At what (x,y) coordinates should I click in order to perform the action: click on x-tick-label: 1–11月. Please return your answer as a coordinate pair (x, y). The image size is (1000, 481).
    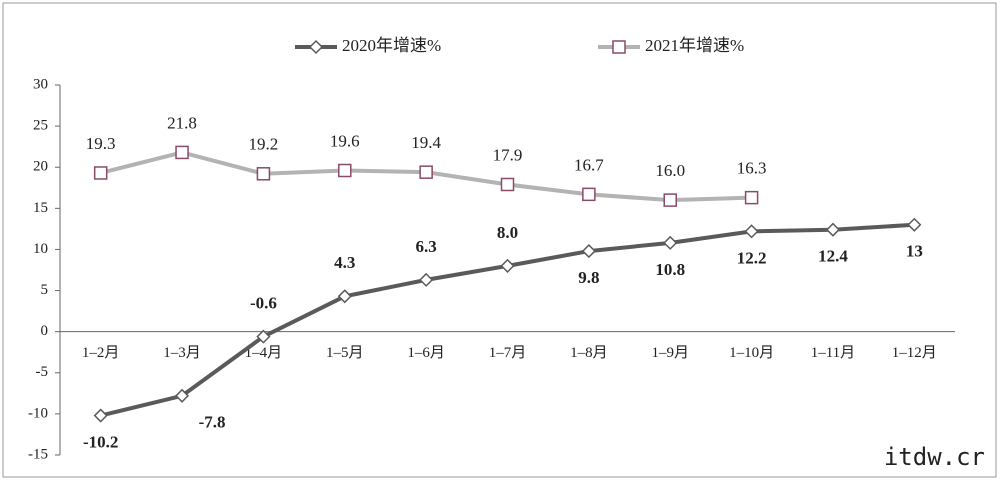
    Looking at the image, I should click on (833, 353).